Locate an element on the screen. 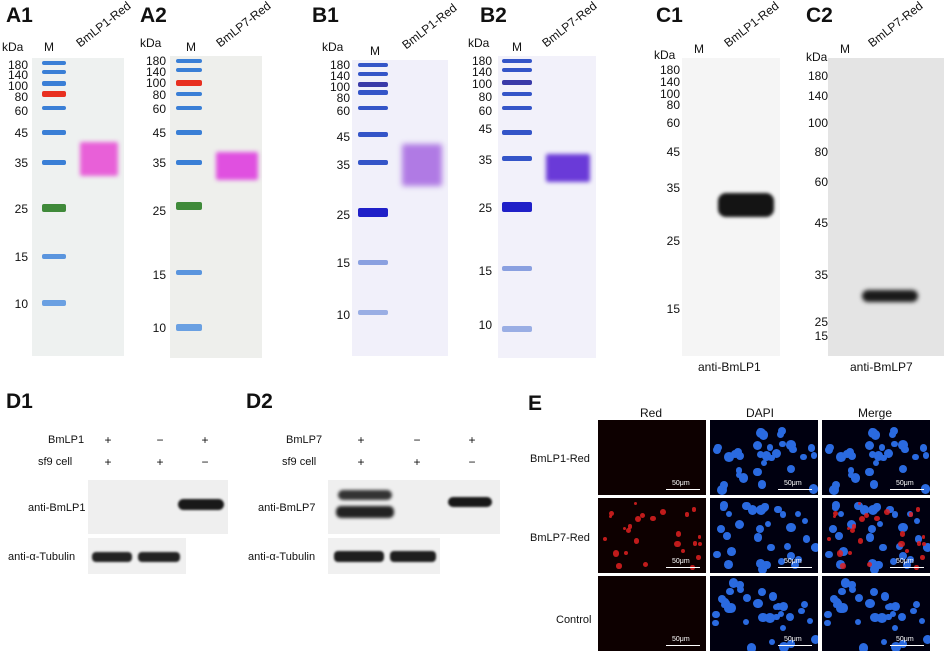  row-label: Control is located at coordinates (574, 620).